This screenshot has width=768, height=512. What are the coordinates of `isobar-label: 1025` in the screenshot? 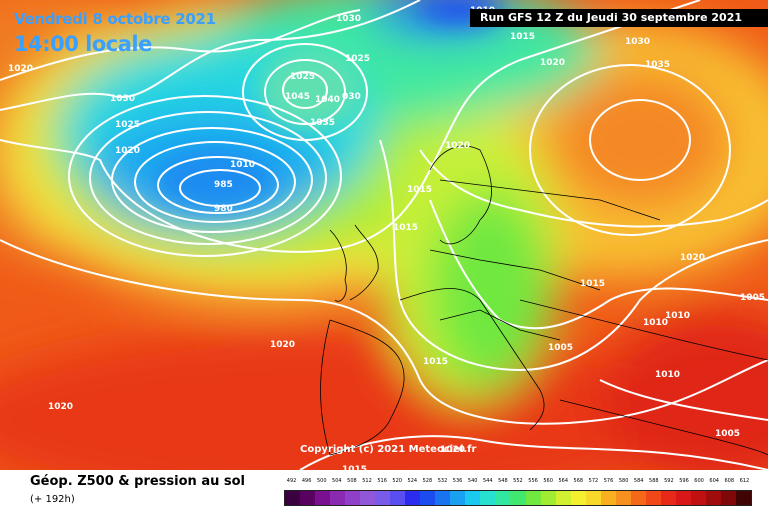 It's located at (357, 59).